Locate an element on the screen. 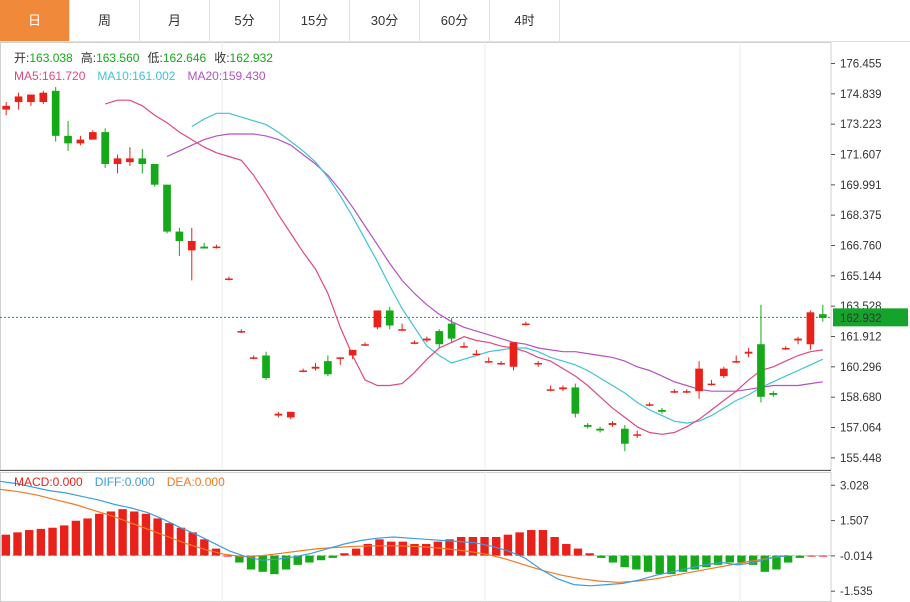 Image resolution: width=910 pixels, height=602 pixels. tab-3: 5分 is located at coordinates (245, 20).